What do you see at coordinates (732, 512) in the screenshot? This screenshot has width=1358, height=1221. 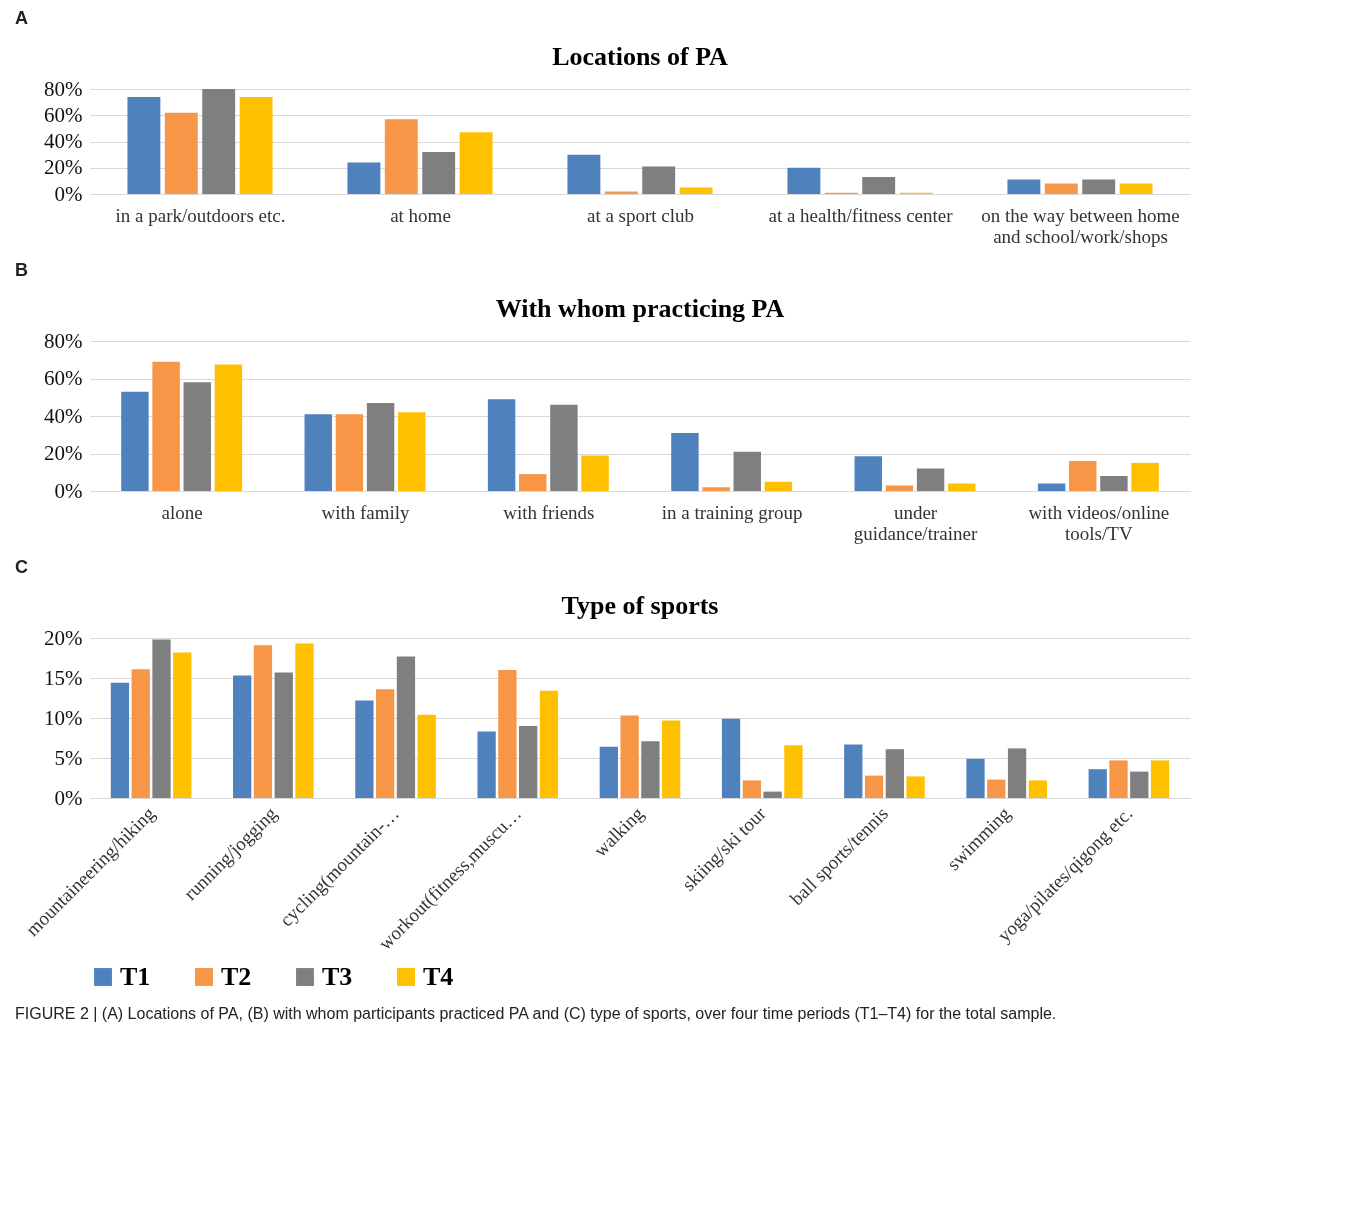 I see `x-tick-label: in a training group` at bounding box center [732, 512].